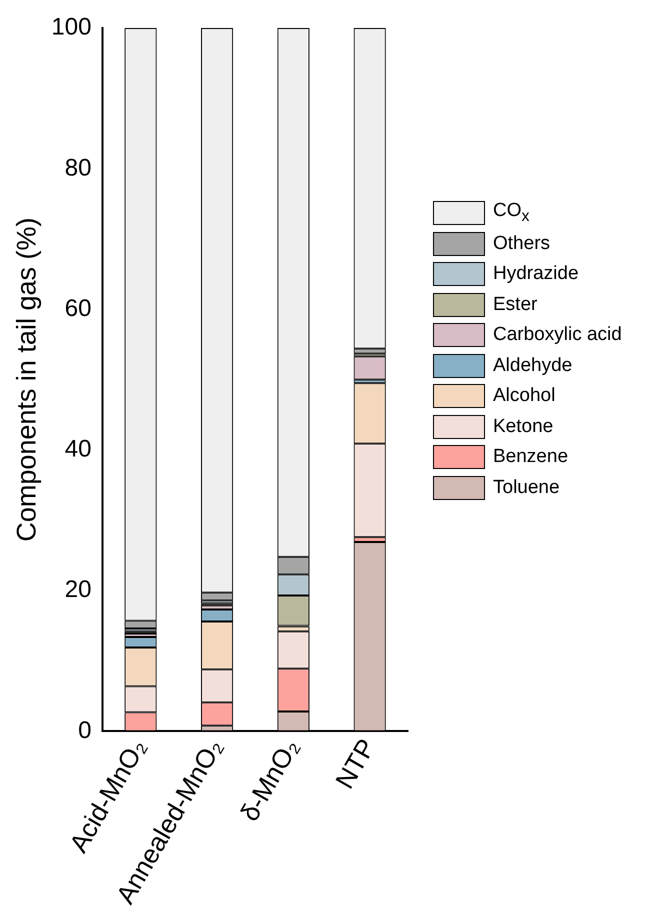 The height and width of the screenshot is (924, 667). What do you see at coordinates (78, 168) in the screenshot?
I see `y-tick-label: 80` at bounding box center [78, 168].